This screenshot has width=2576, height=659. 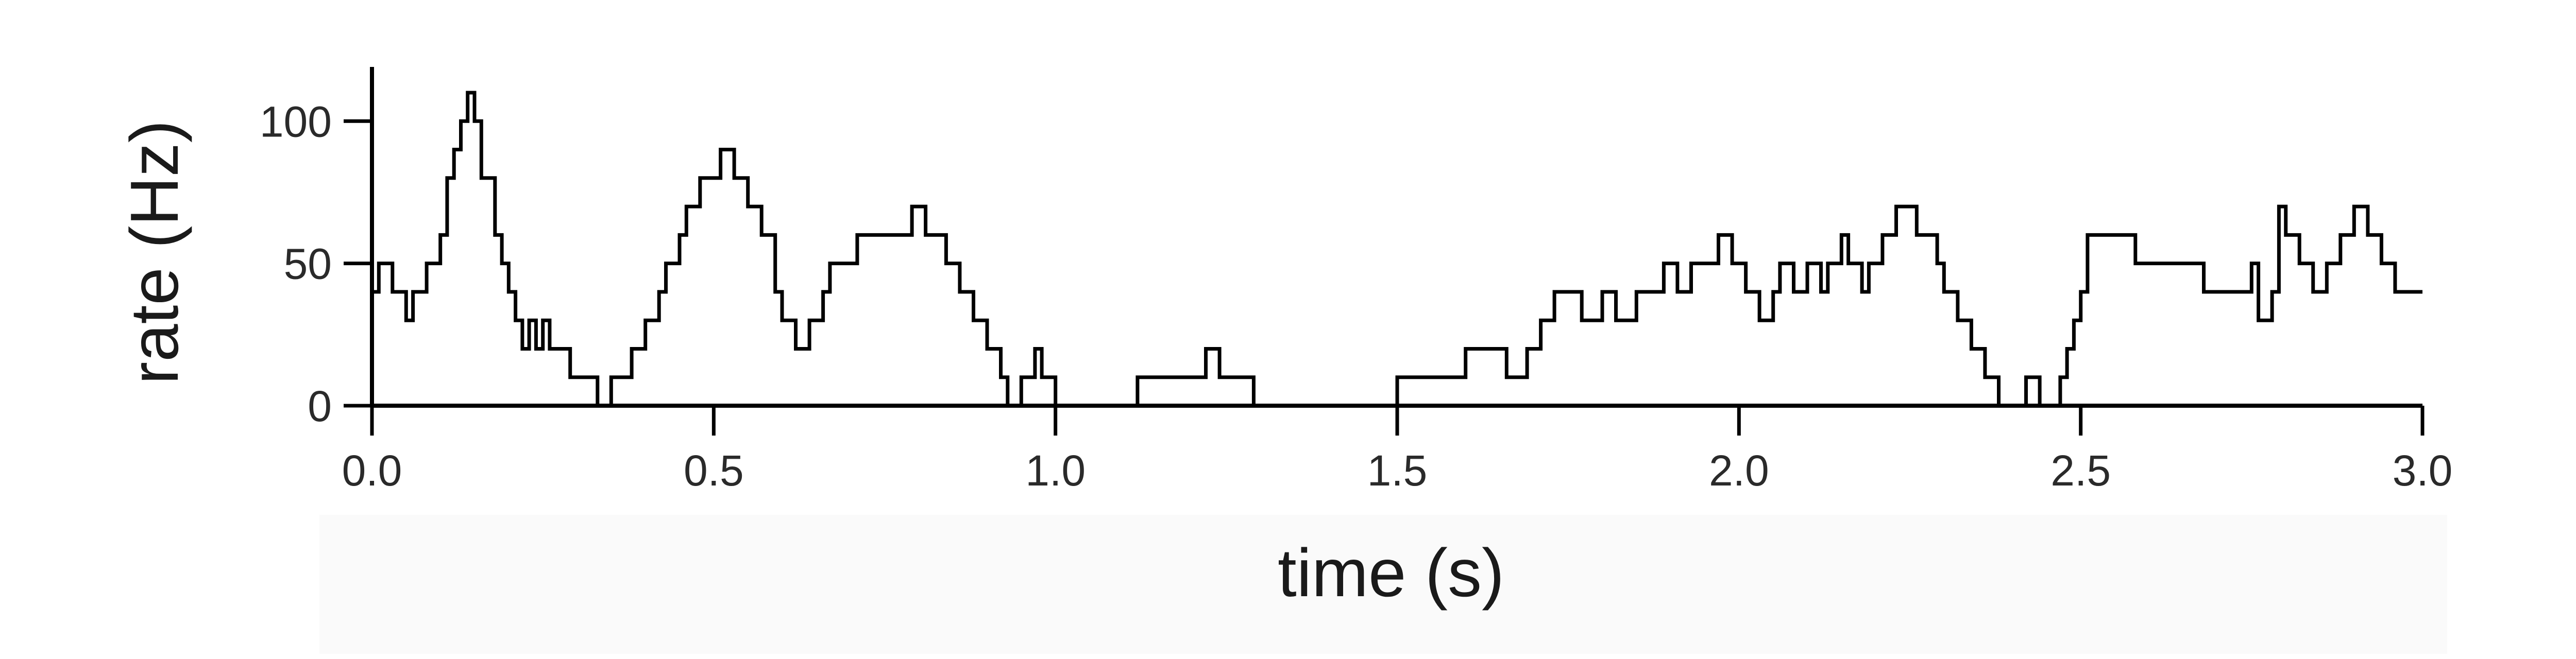 I want to click on x-tick-label: 3.0, so click(x=2423, y=471).